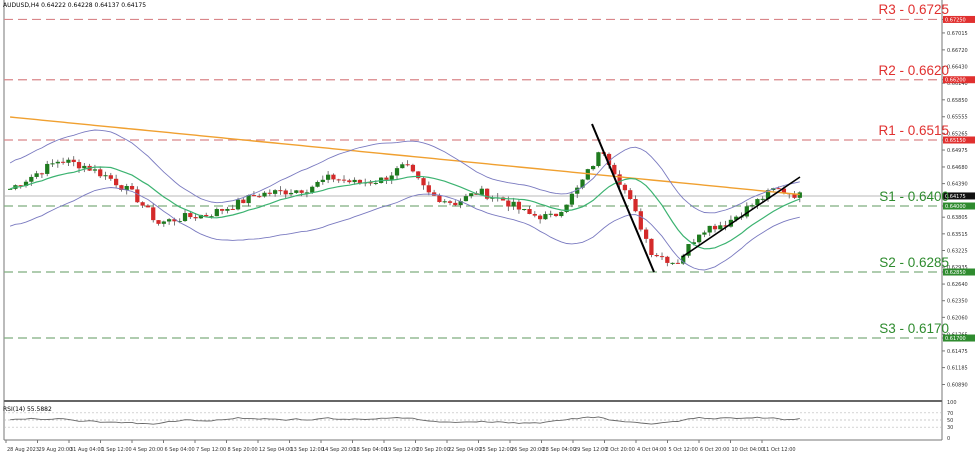  What do you see at coordinates (714, 450) in the screenshot?
I see `time-tick-label: 6 Oct 20:00` at bounding box center [714, 450].